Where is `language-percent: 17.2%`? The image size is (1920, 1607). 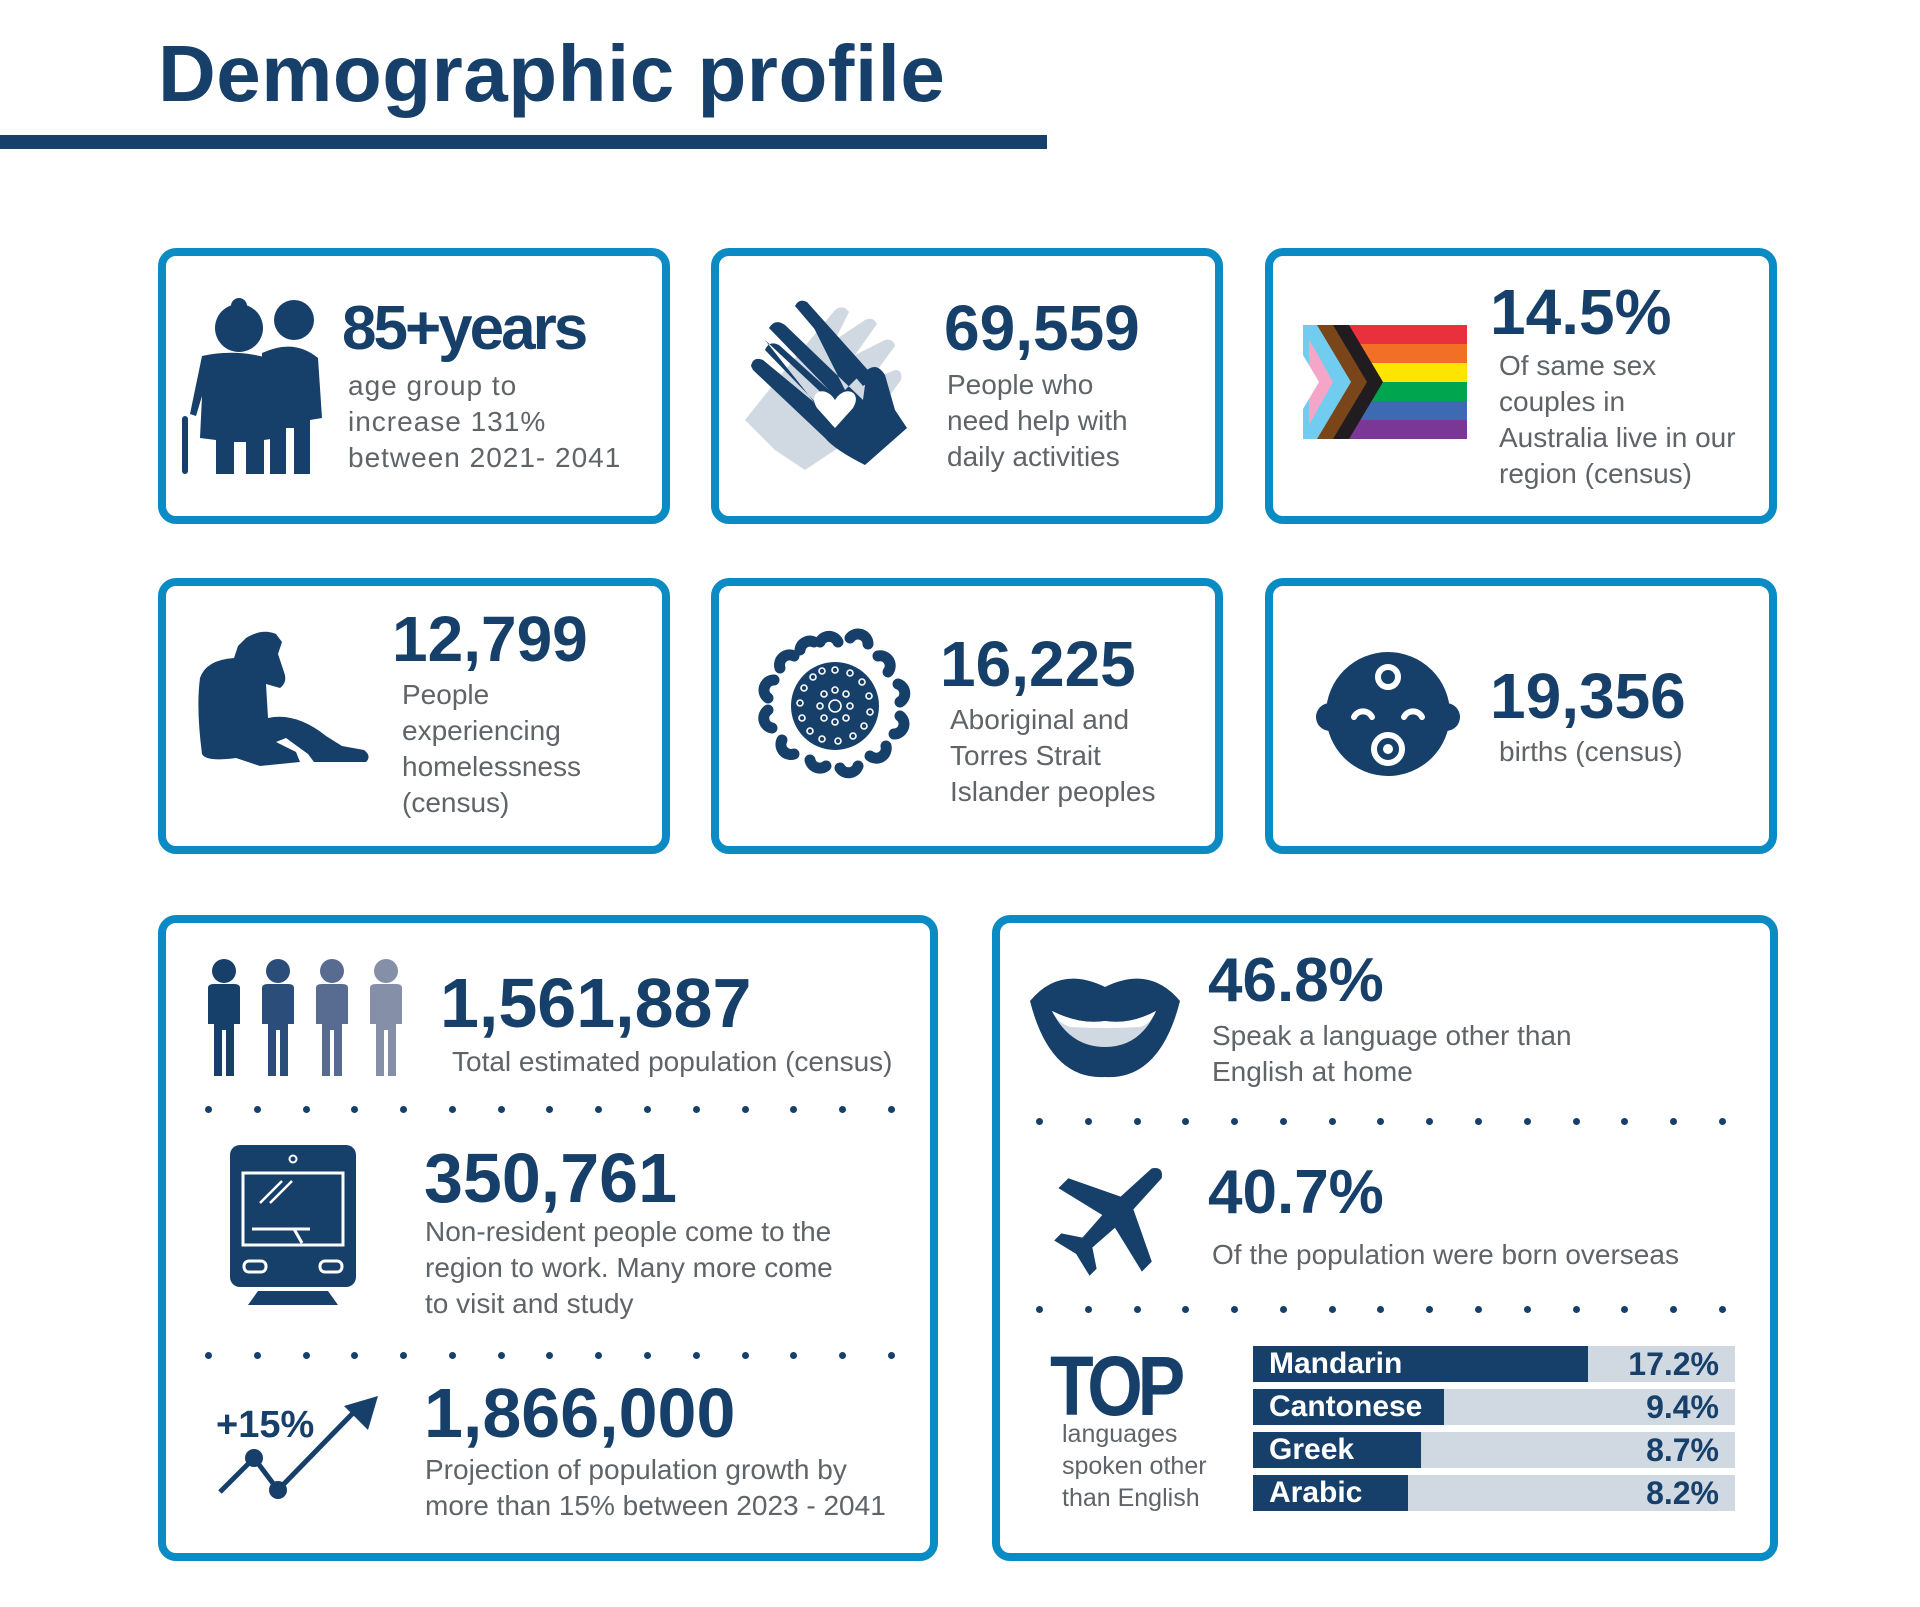
language-percent: 17.2% is located at coordinates (1673, 1364).